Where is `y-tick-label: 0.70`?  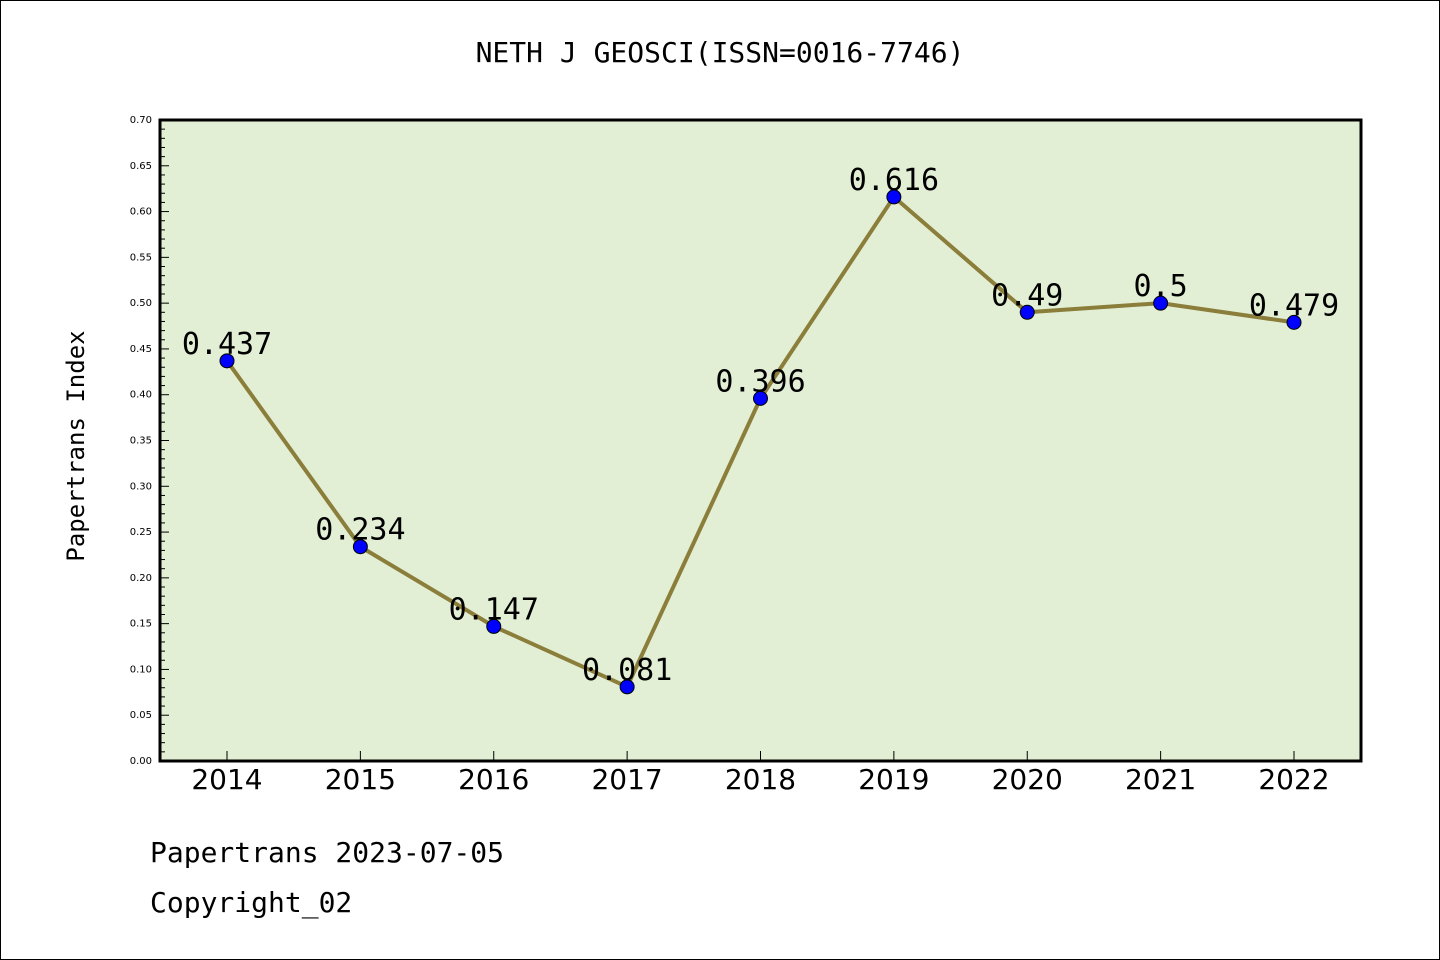 y-tick-label: 0.70 is located at coordinates (141, 120).